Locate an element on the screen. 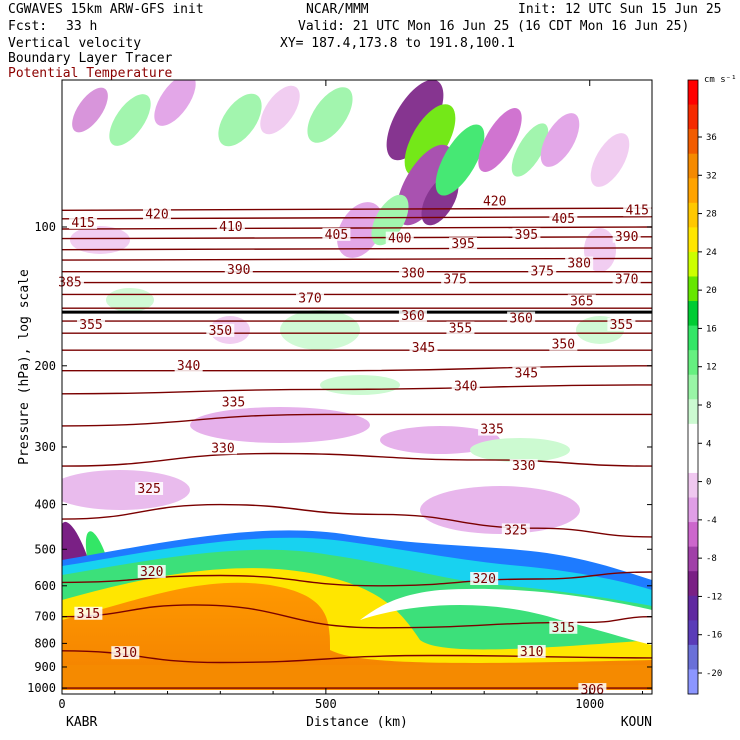 The height and width of the screenshot is (740, 740). colorbar-label: -20 is located at coordinates (714, 674).